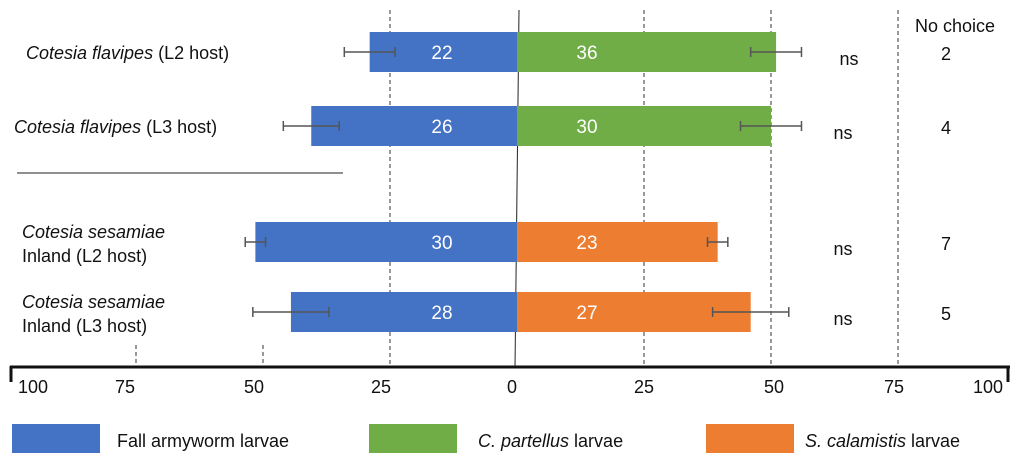 The width and height of the screenshot is (1016, 453). I want to click on legend-label-text: Fall armyworm larvae, so click(203, 441).